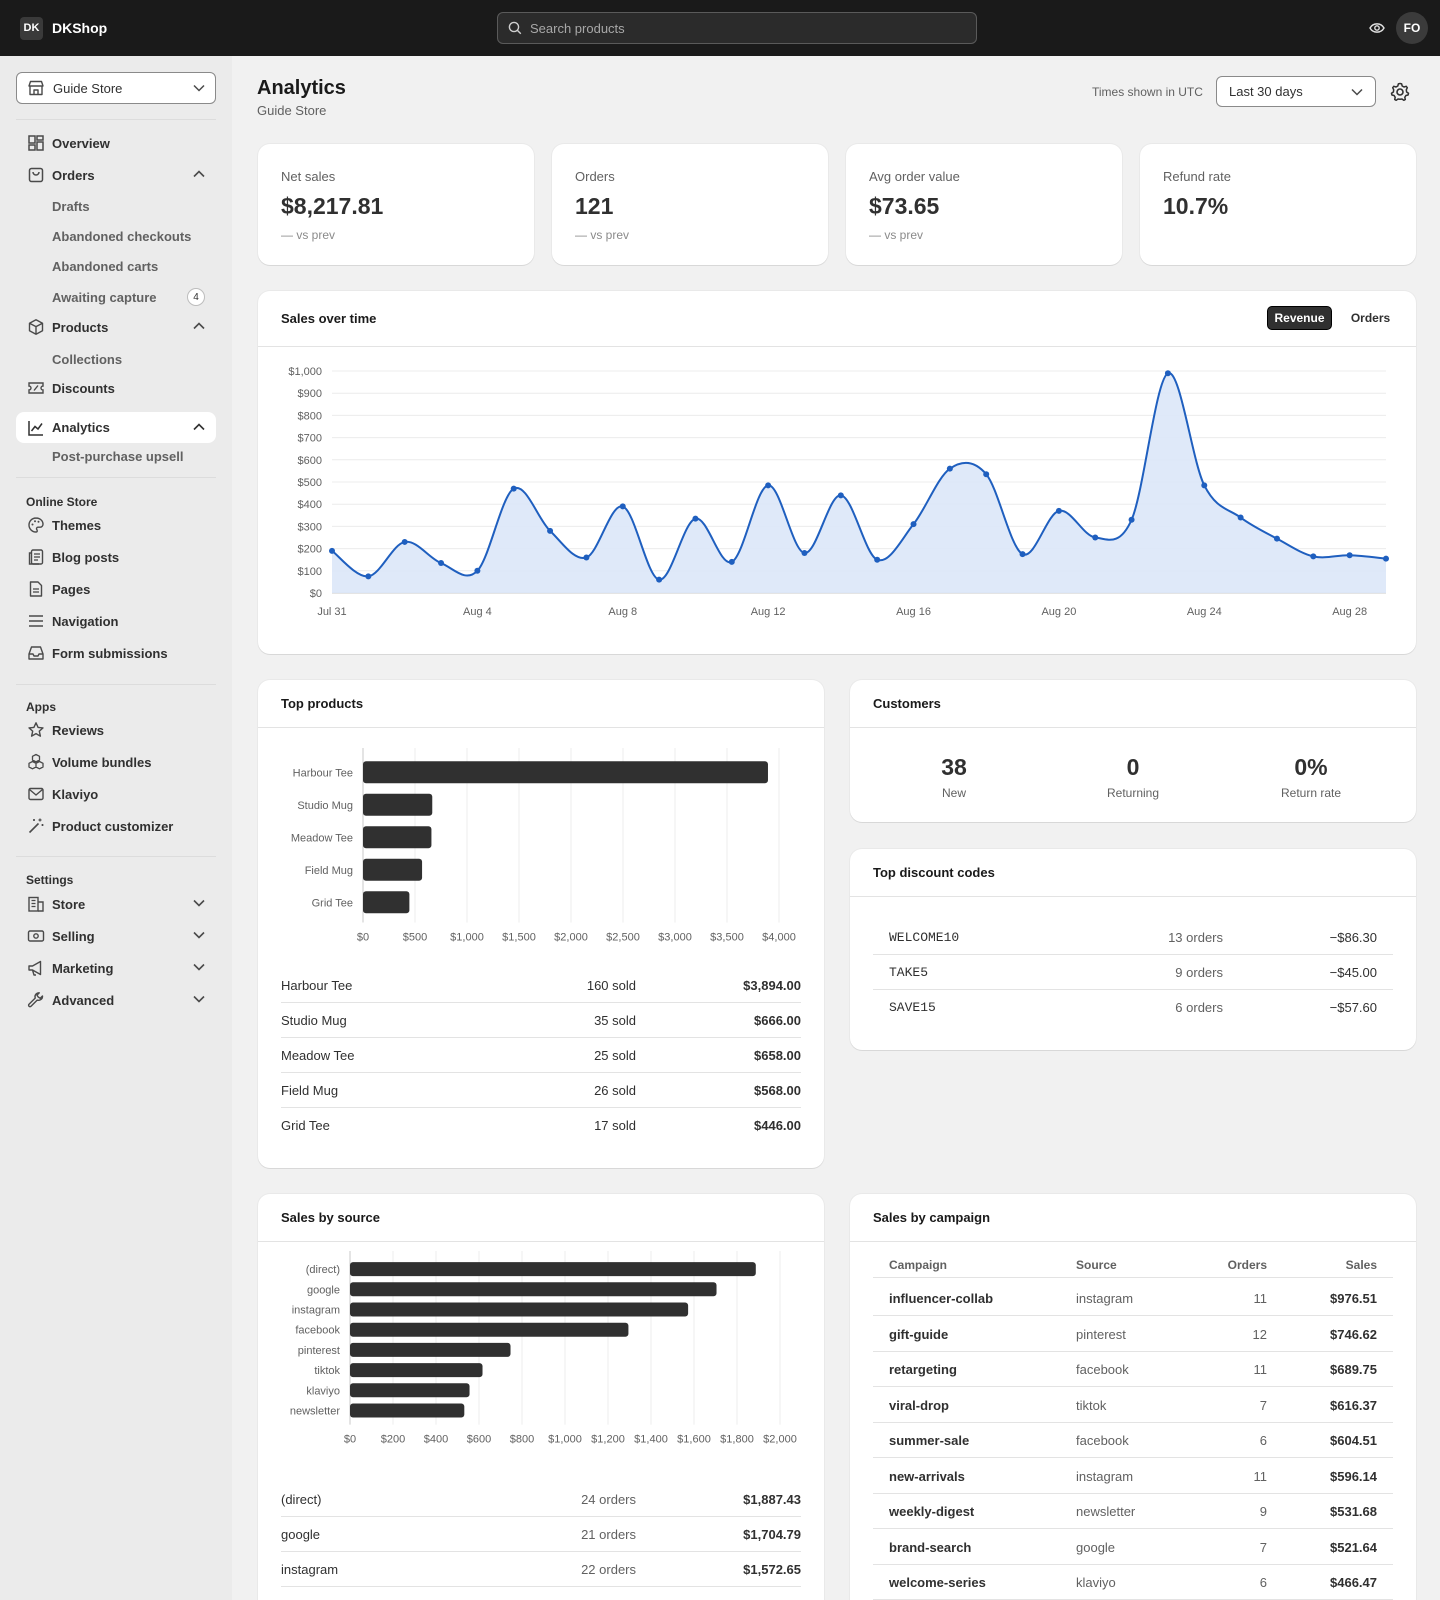 The image size is (1440, 1600). What do you see at coordinates (1133, 1547) in the screenshot?
I see `table-row: brand-search google 7 $521.64` at bounding box center [1133, 1547].